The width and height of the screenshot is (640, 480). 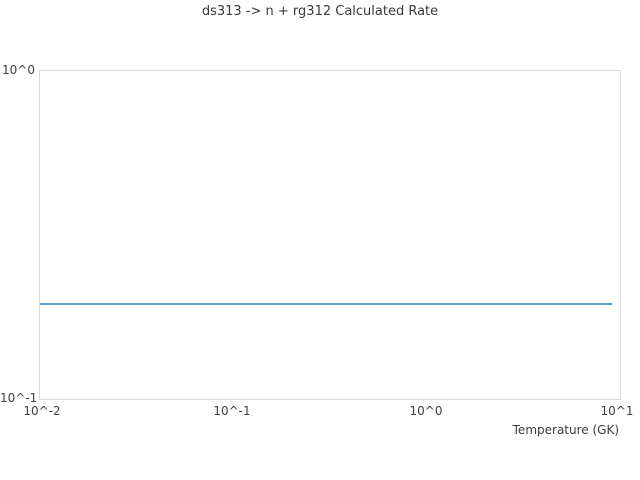 What do you see at coordinates (19, 398) in the screenshot?
I see `y-tick-1e-1: 10^-1` at bounding box center [19, 398].